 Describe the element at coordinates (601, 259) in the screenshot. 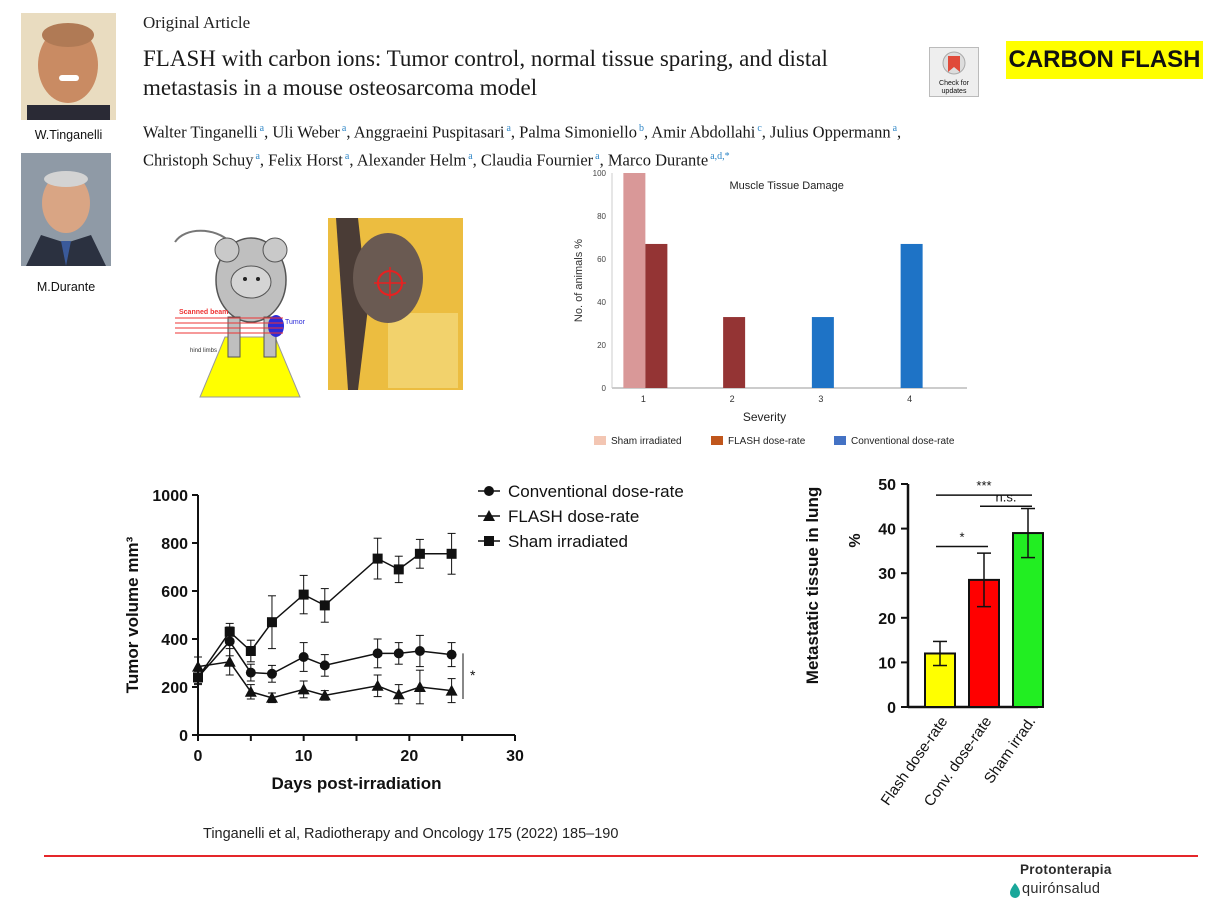

I see `y-tick-label: 60` at that location.